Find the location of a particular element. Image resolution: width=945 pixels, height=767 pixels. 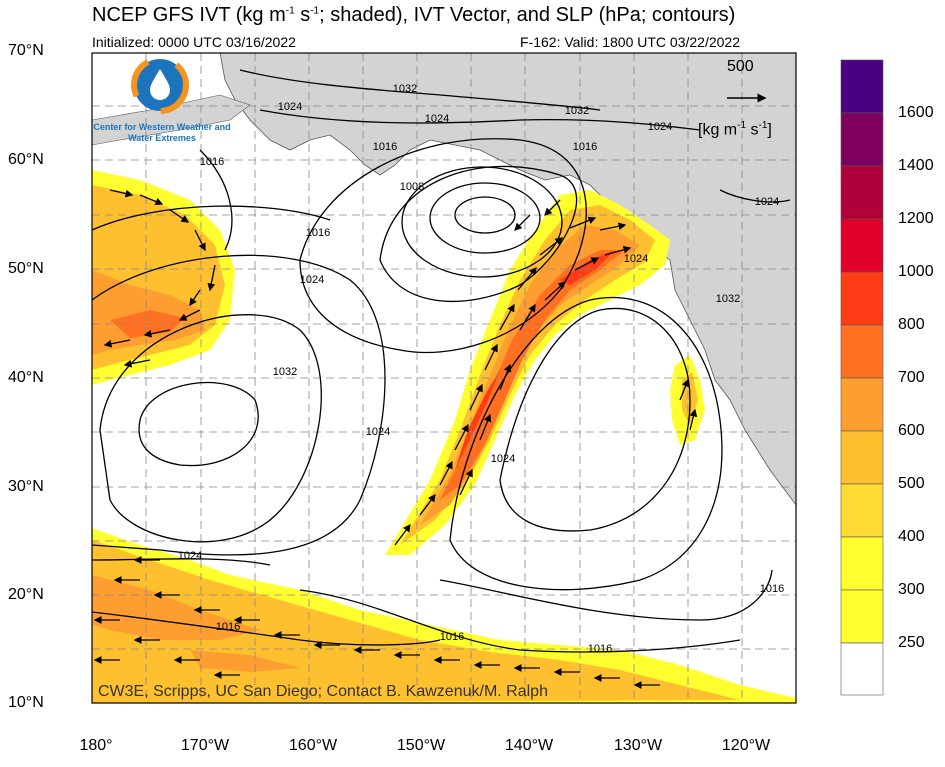

lat-label: 10°N is located at coordinates (26, 702).